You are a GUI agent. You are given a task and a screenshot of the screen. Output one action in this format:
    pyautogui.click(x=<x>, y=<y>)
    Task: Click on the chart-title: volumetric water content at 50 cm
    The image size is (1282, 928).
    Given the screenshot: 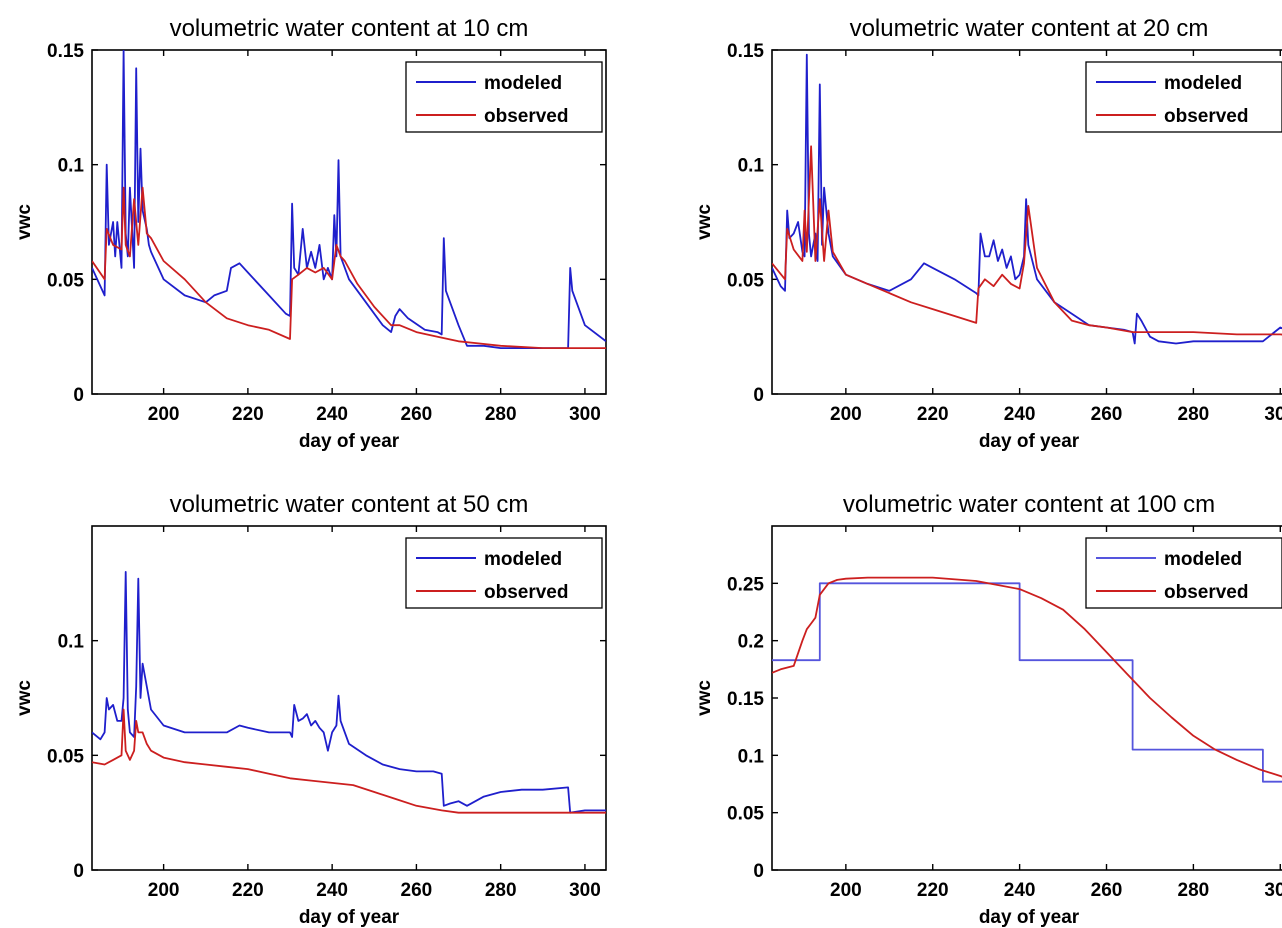 What is the action you would take?
    pyautogui.click(x=349, y=504)
    